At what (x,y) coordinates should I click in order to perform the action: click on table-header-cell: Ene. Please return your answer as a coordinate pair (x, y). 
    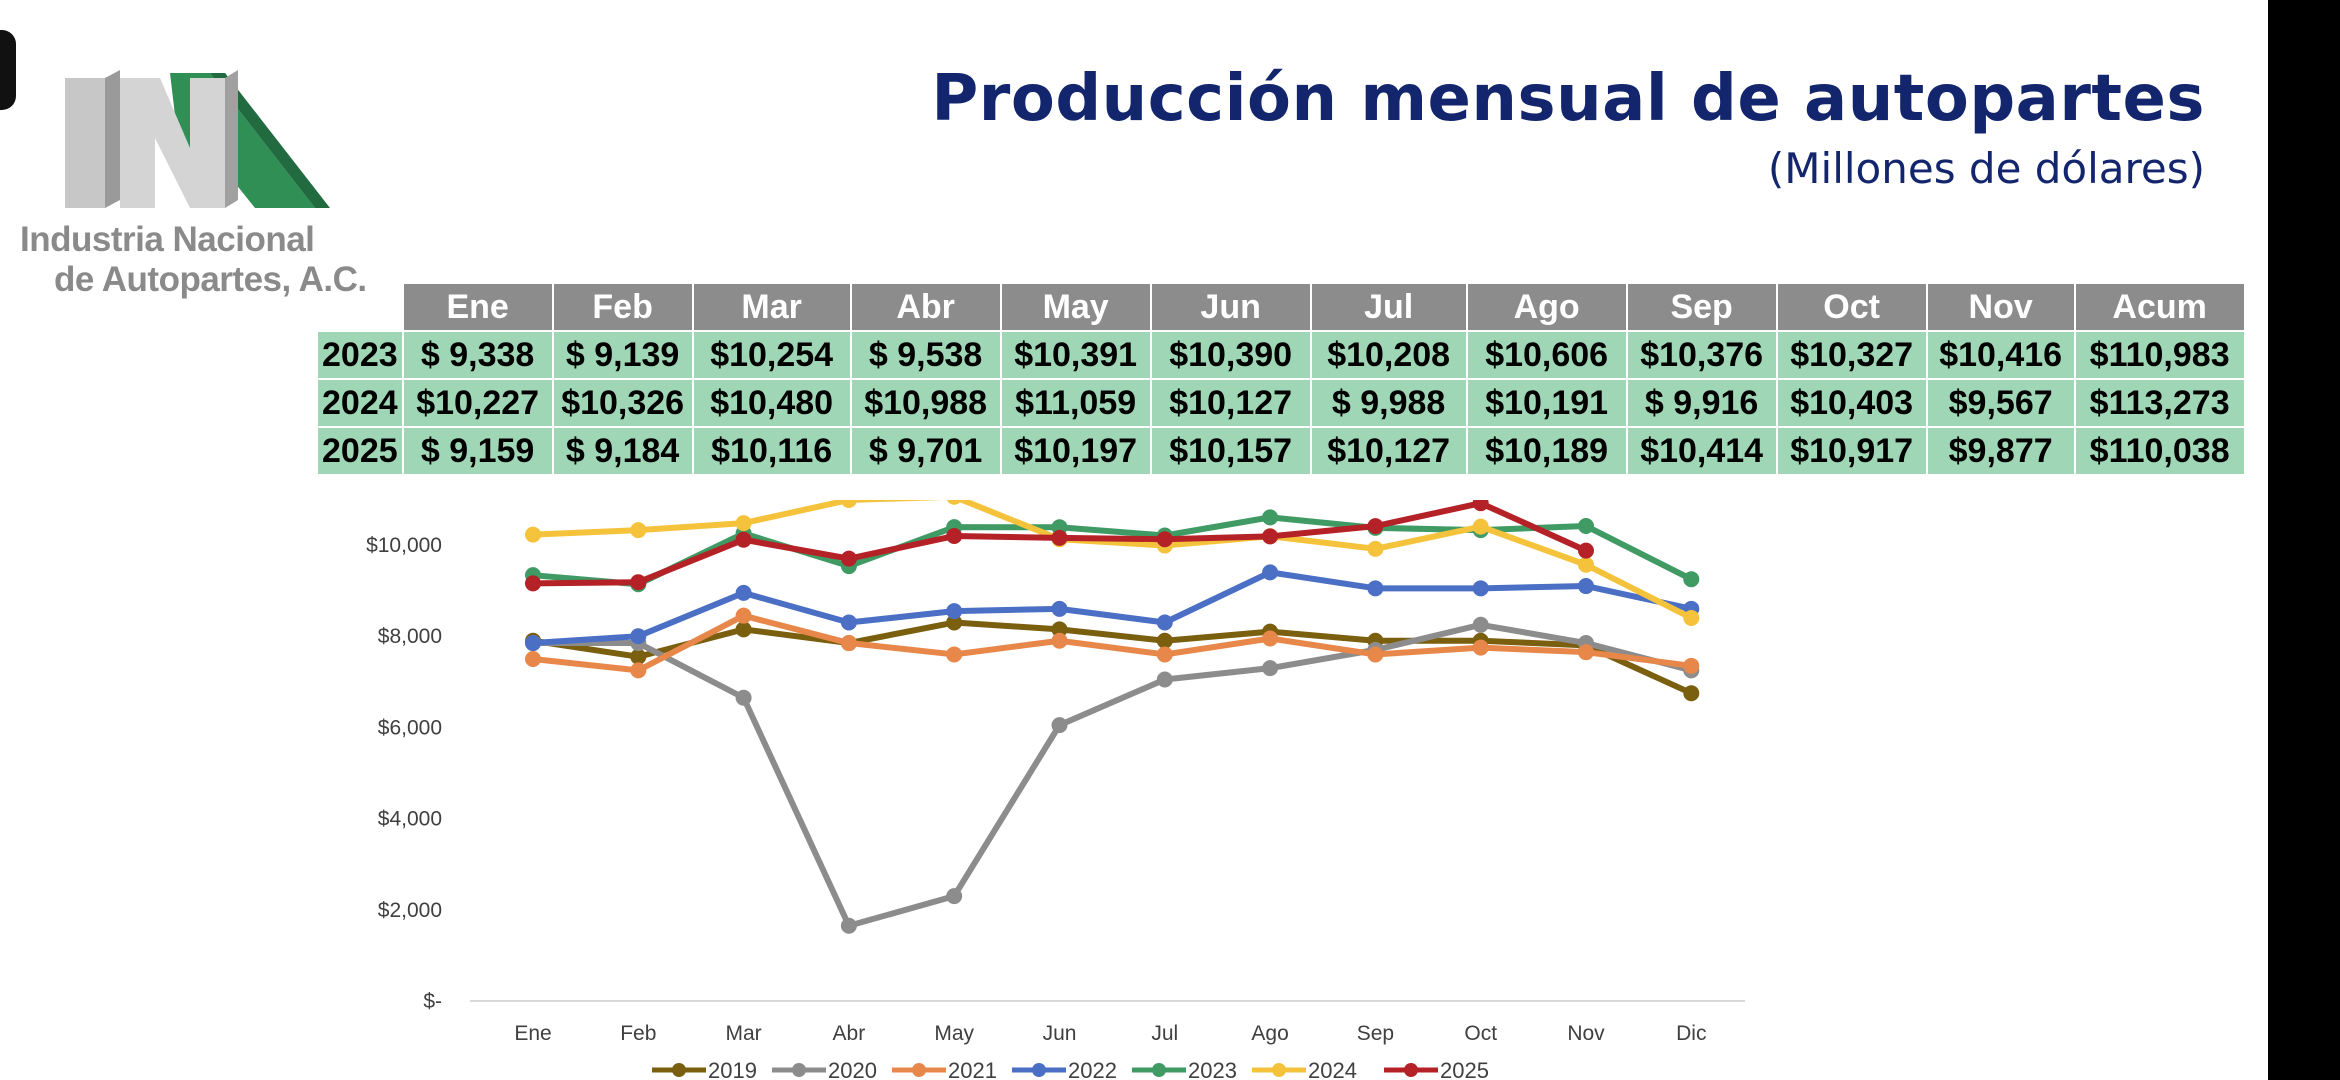
    Looking at the image, I should click on (477, 307).